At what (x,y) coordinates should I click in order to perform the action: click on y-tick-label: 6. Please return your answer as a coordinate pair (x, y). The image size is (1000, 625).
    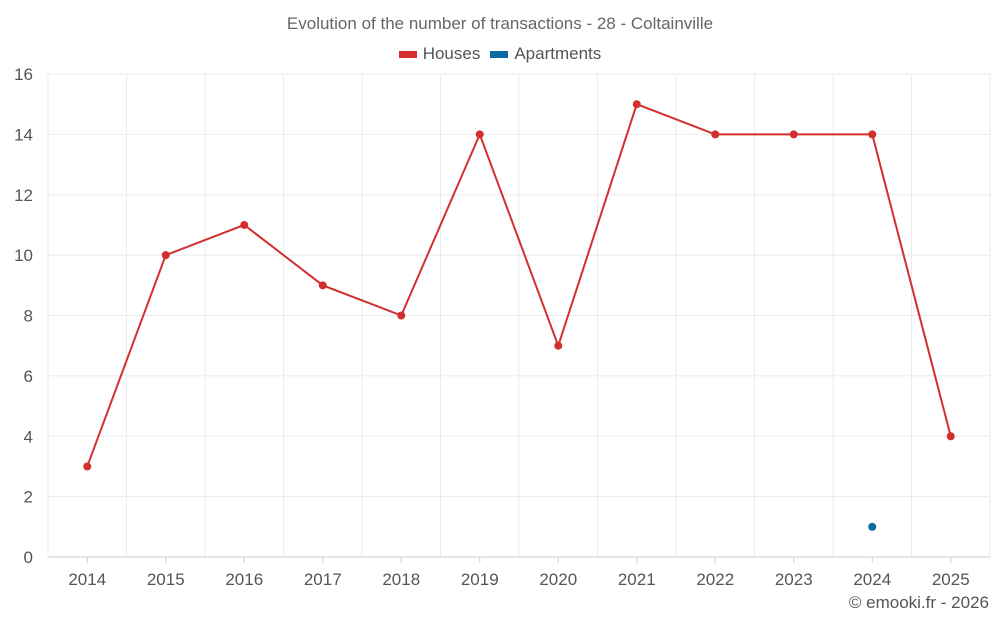
    Looking at the image, I should click on (28, 376).